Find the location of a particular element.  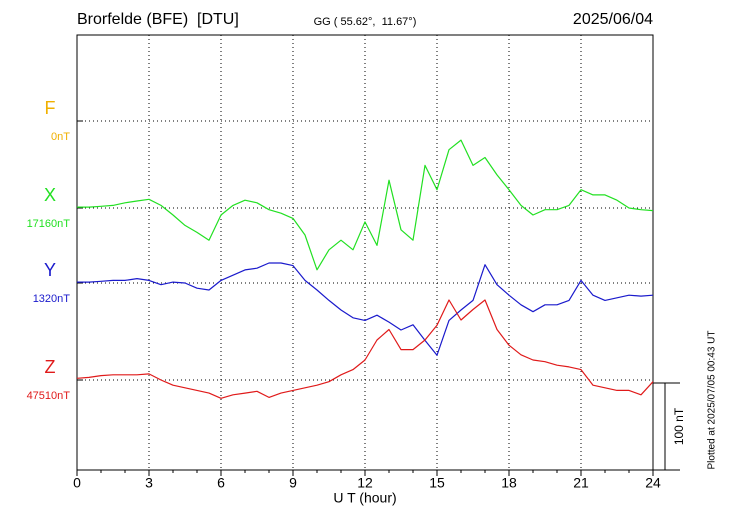

baseline-label: 1320nT is located at coordinates (52, 299).